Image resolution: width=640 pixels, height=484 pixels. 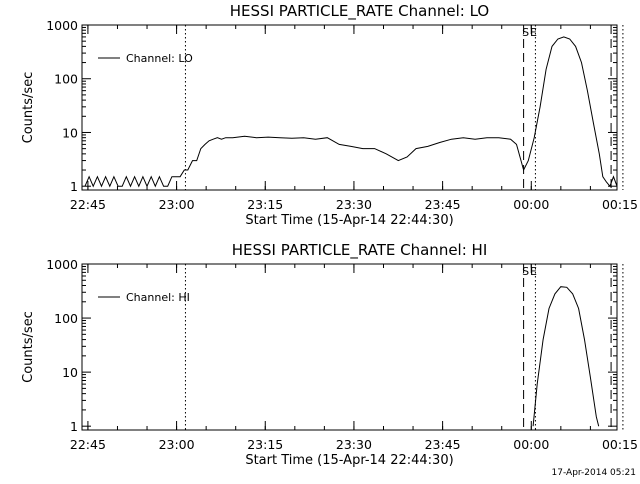 What do you see at coordinates (354, 204) in the screenshot?
I see `x-tick-label-lo: 23:30` at bounding box center [354, 204].